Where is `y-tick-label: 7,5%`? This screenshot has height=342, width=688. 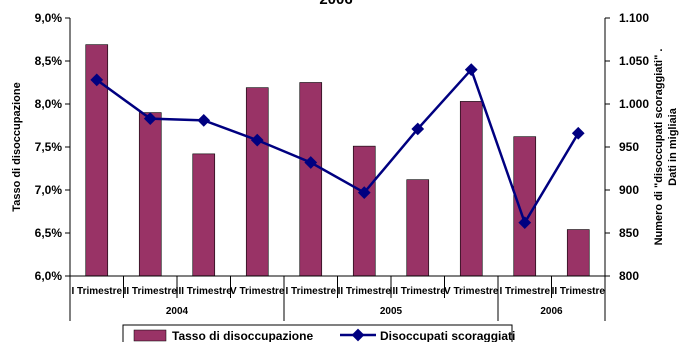 y-tick-label: 7,5% is located at coordinates (49, 147).